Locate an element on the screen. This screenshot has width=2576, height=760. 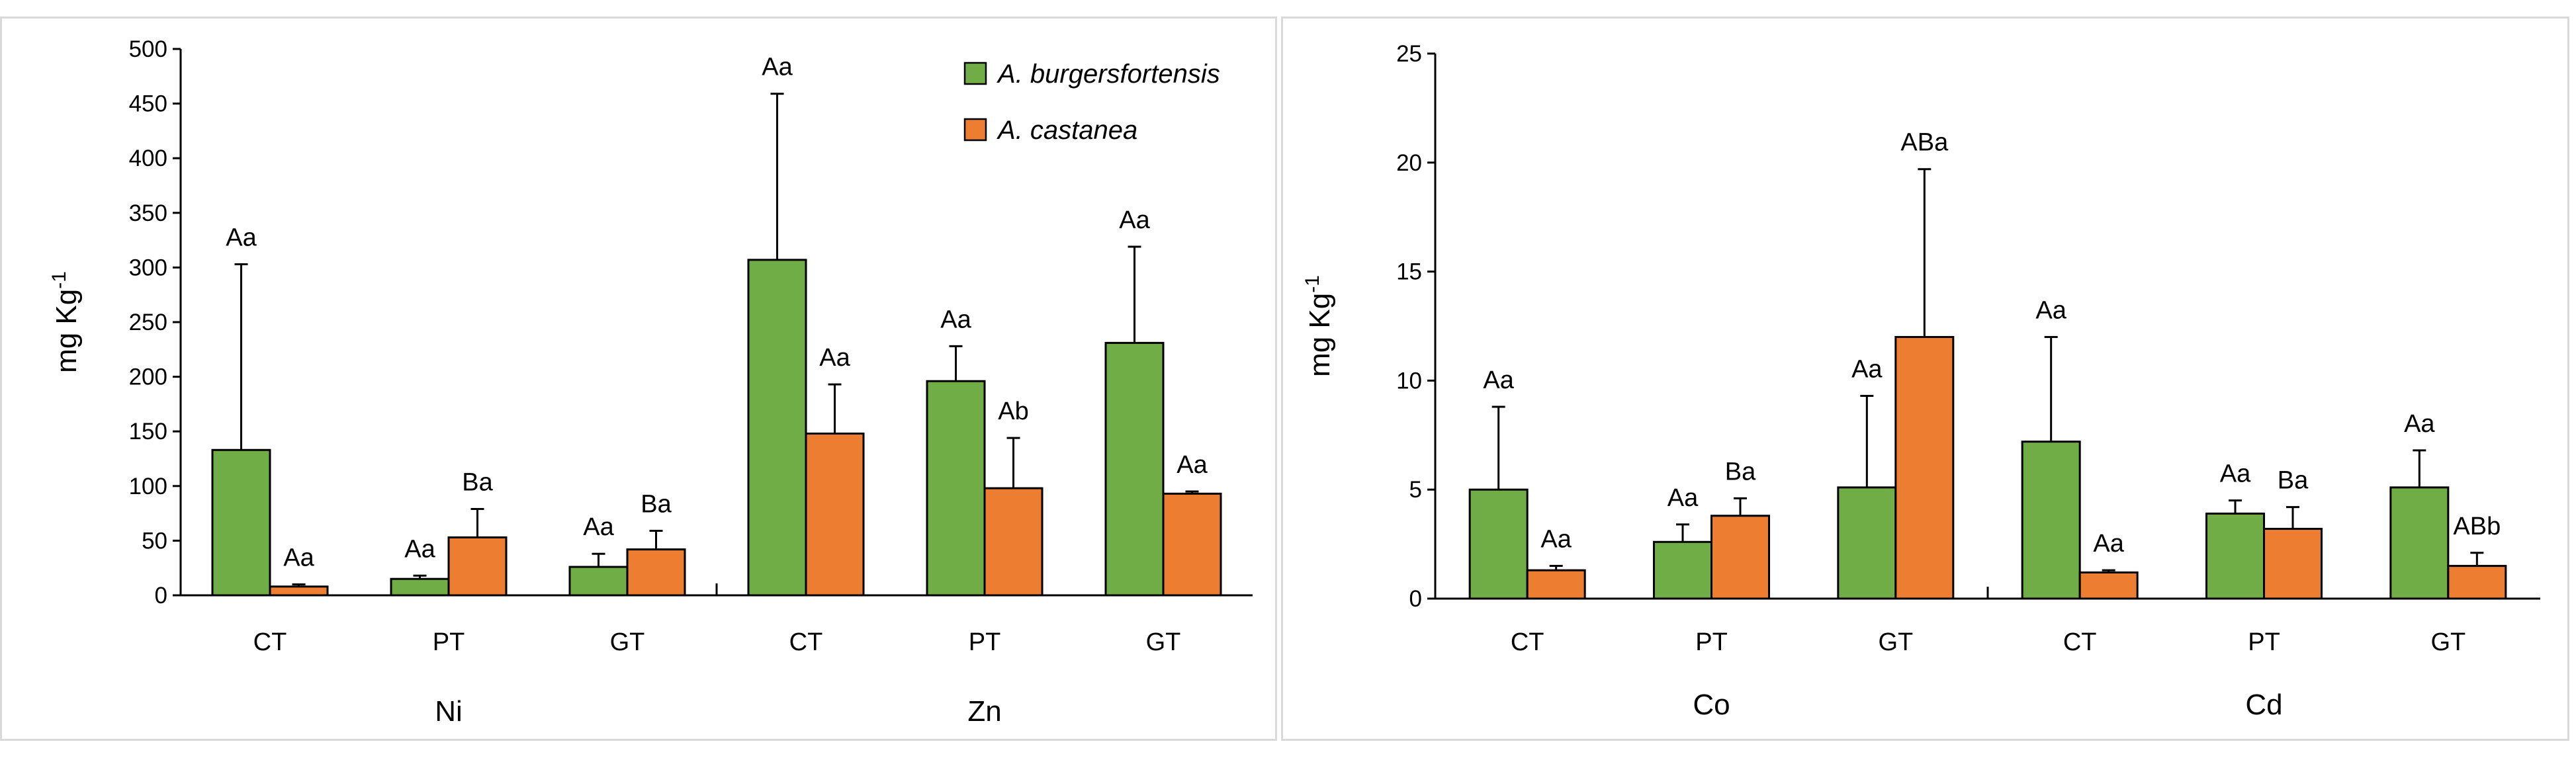
right-y-tick-label: 5 is located at coordinates (1415, 490).